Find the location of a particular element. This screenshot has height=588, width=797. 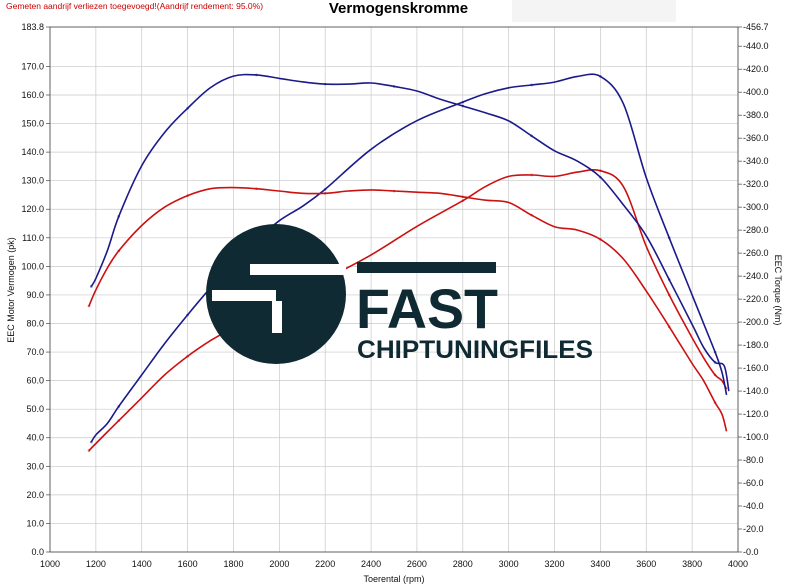

y-right-tick-label: -60.0 is located at coordinates (753, 483).